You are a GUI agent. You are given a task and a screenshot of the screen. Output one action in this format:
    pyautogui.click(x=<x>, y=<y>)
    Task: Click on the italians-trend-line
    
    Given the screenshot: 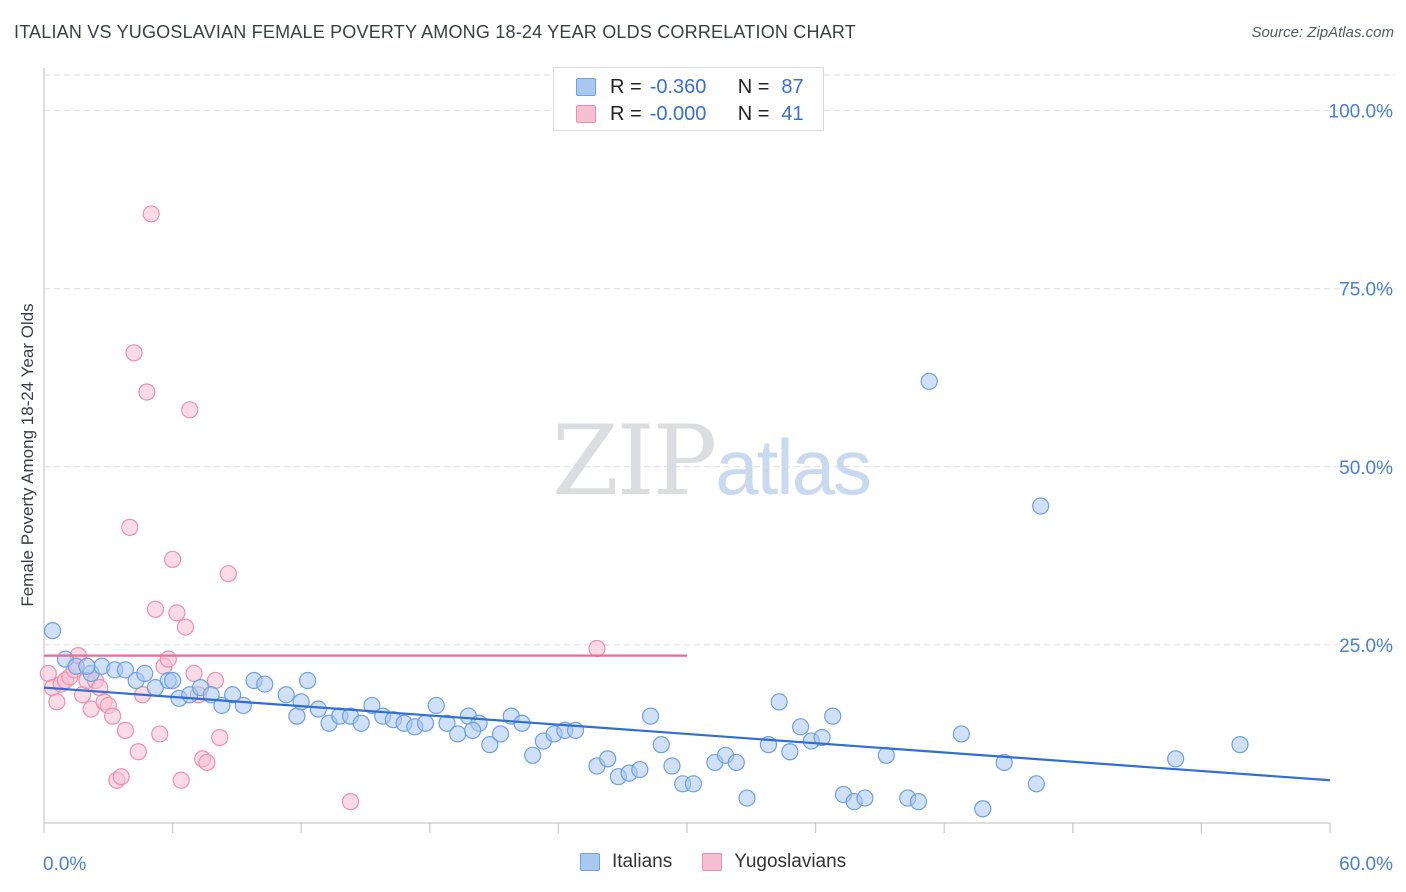 What is the action you would take?
    pyautogui.click(x=687, y=734)
    